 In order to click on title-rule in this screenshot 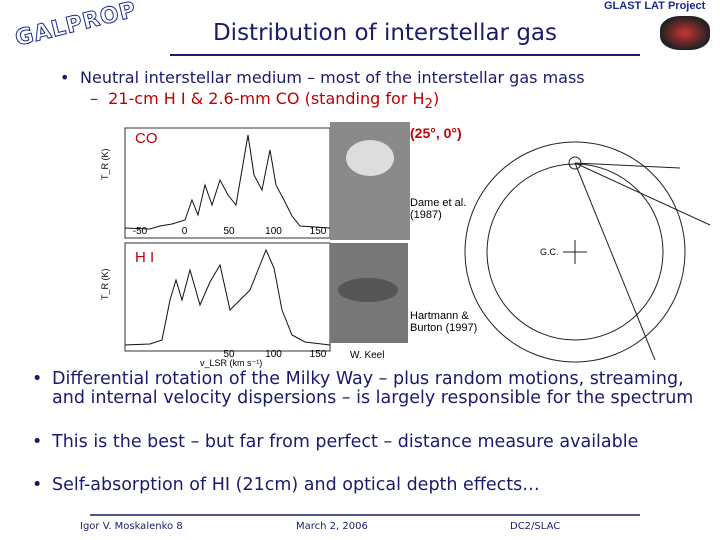, I will do `click(405, 55)`.